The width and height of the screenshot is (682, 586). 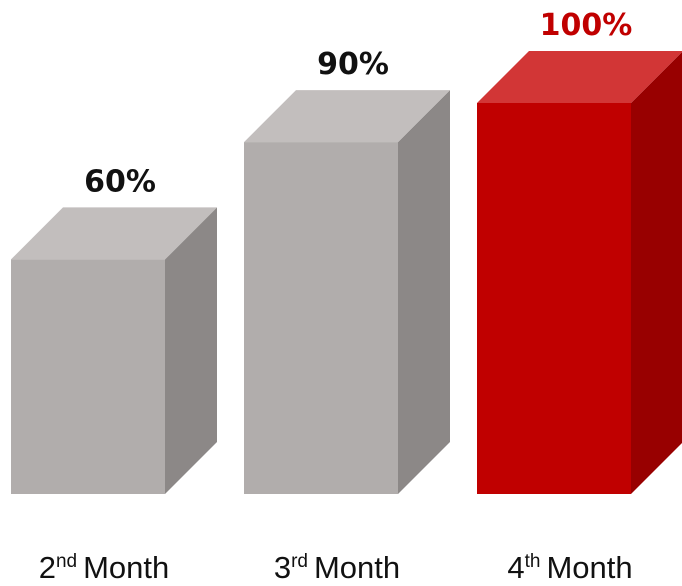 What do you see at coordinates (282, 567) in the screenshot?
I see `category-number: 3` at bounding box center [282, 567].